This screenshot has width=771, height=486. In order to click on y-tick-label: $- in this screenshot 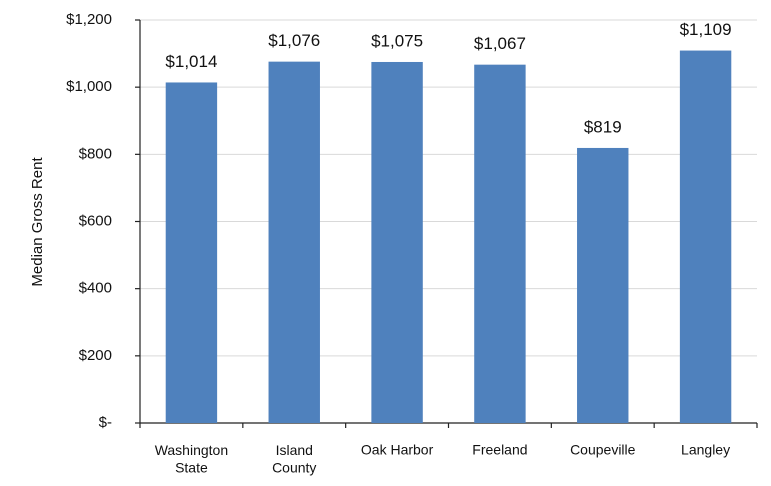, I will do `click(105, 422)`.